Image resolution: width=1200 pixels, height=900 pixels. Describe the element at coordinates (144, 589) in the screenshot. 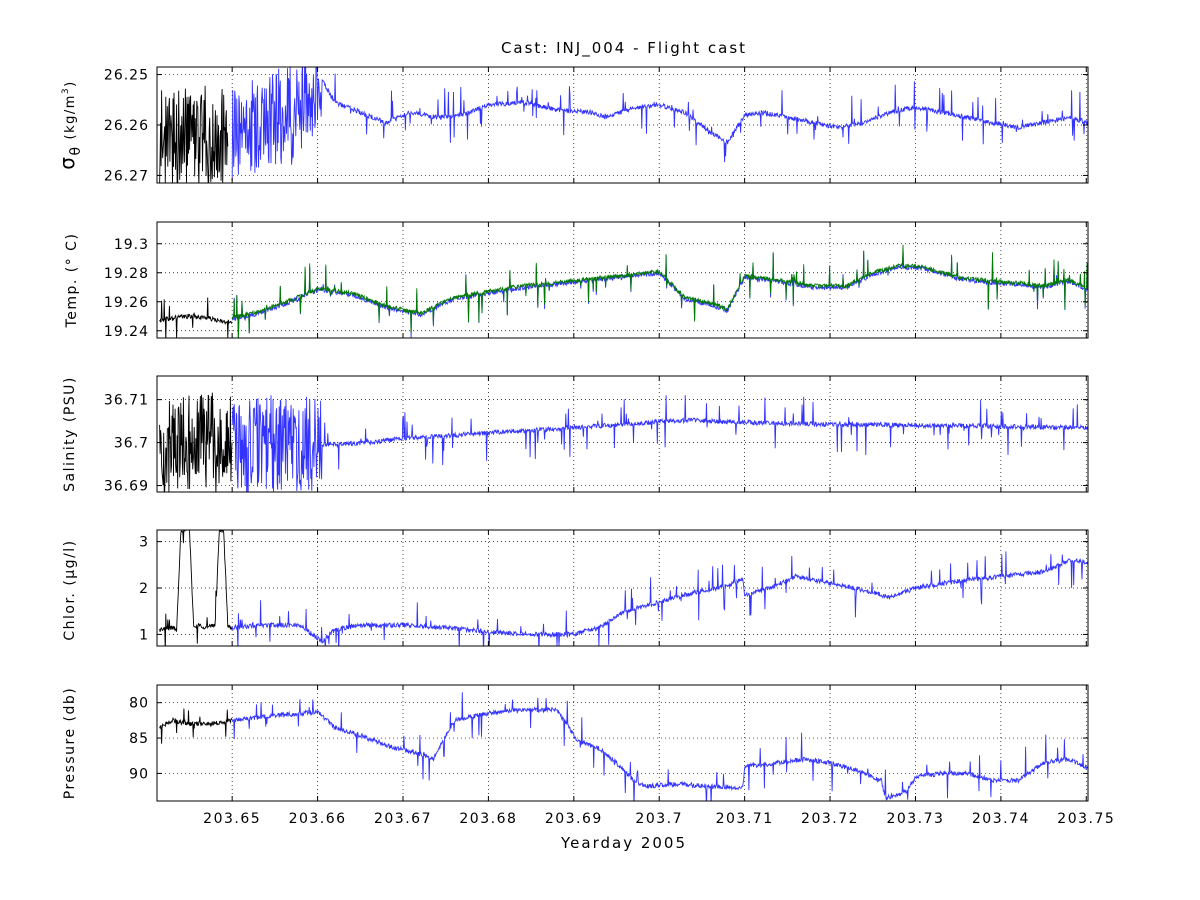

I see `y-tick-label: 2` at that location.